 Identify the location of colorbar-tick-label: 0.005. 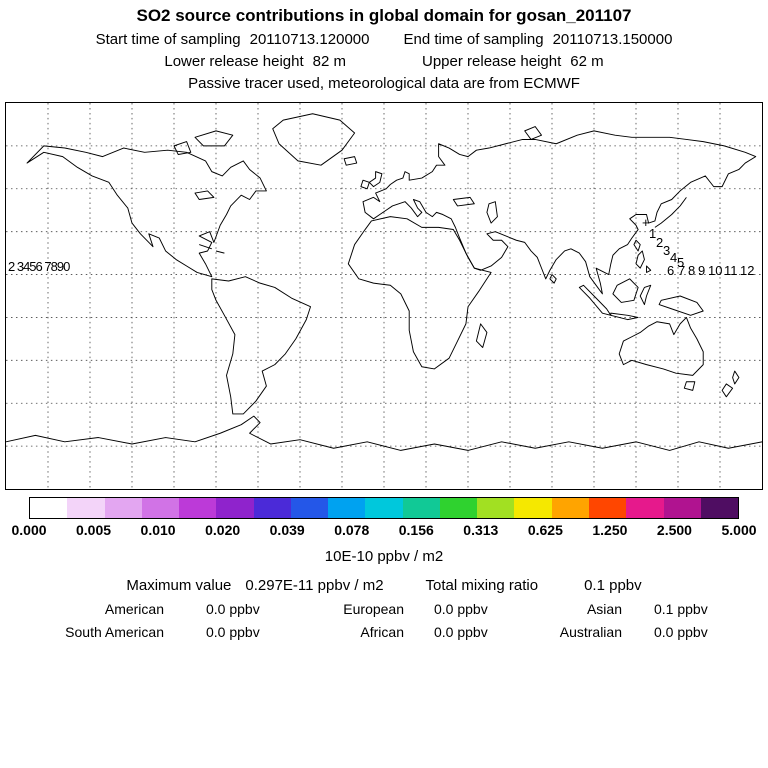
(94, 530).